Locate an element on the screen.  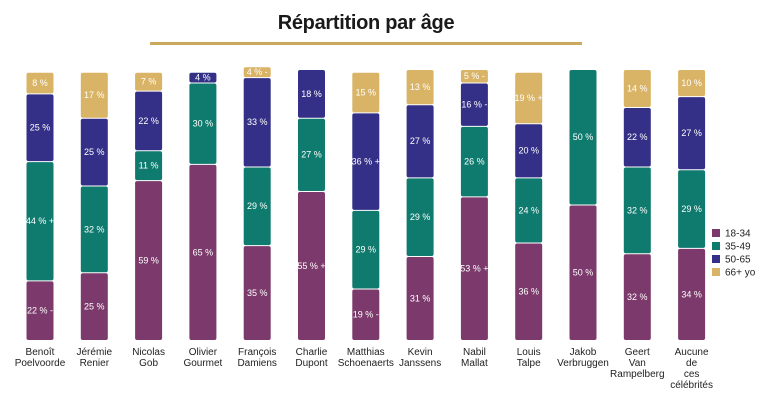
data-label-louis-talpe-50-65: 20 % is located at coordinates (528, 151).